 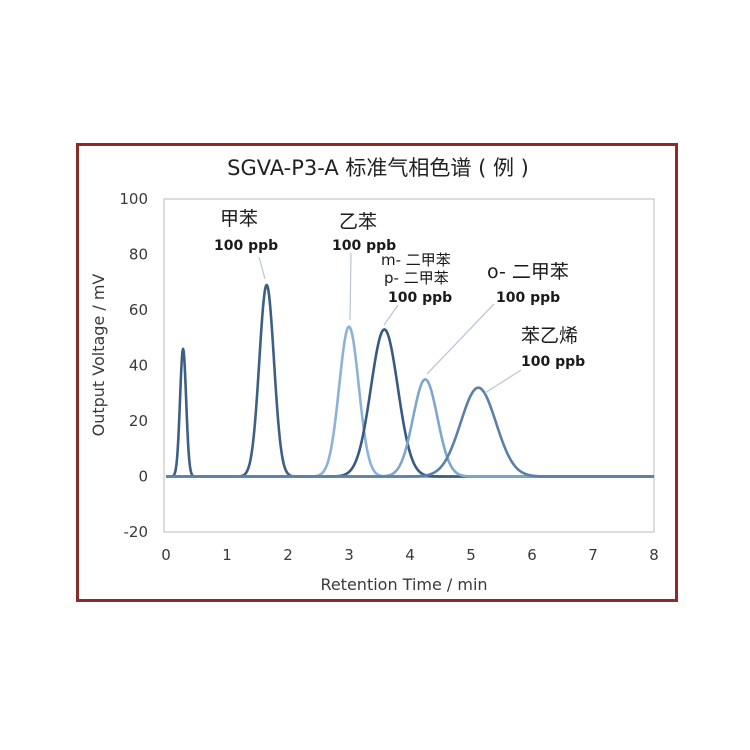 I want to click on x-tick-label: 2, so click(x=288, y=555).